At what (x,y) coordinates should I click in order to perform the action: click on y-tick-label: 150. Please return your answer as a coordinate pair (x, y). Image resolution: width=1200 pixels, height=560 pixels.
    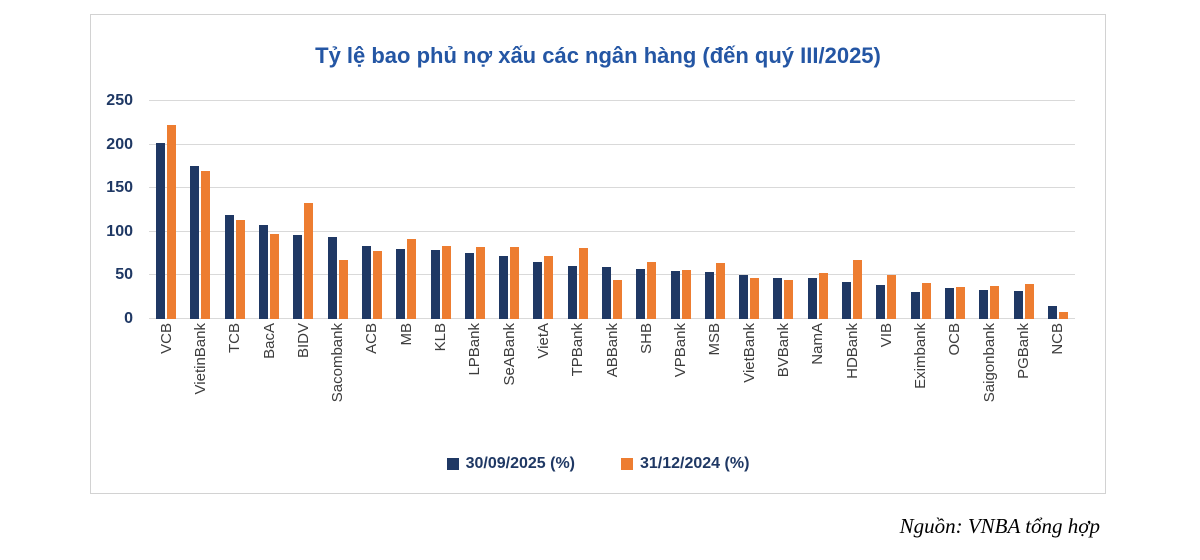
    Looking at the image, I should click on (119, 188).